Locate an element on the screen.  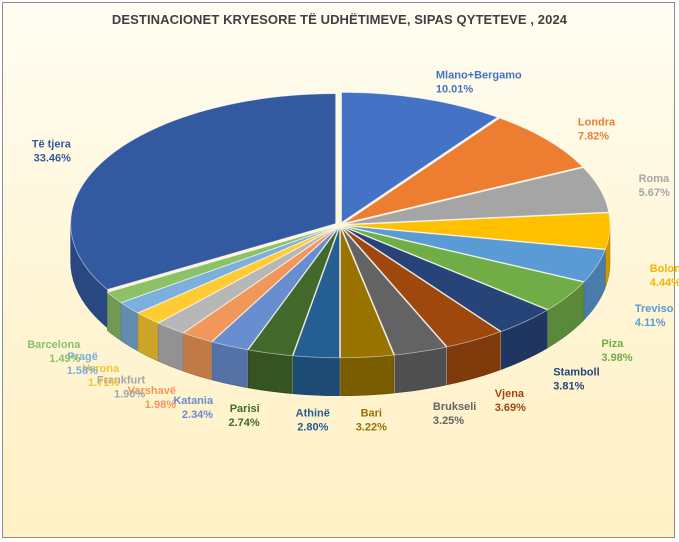
pie-slice-katania is located at coordinates (275, 289).